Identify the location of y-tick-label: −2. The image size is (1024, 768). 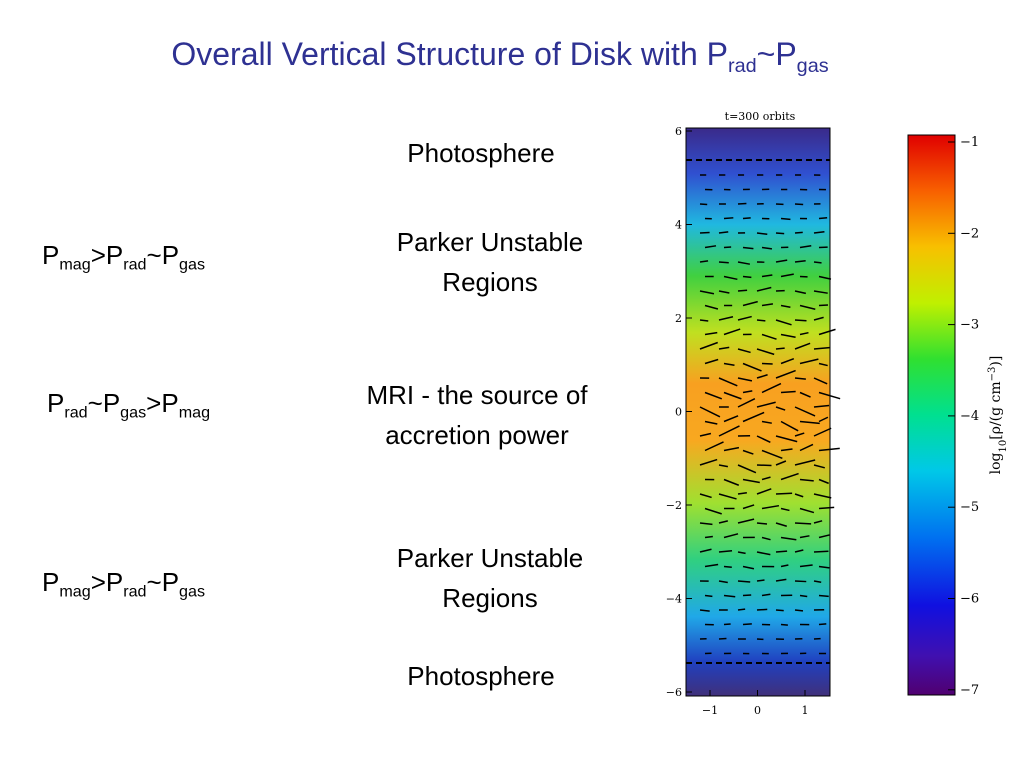
(674, 505).